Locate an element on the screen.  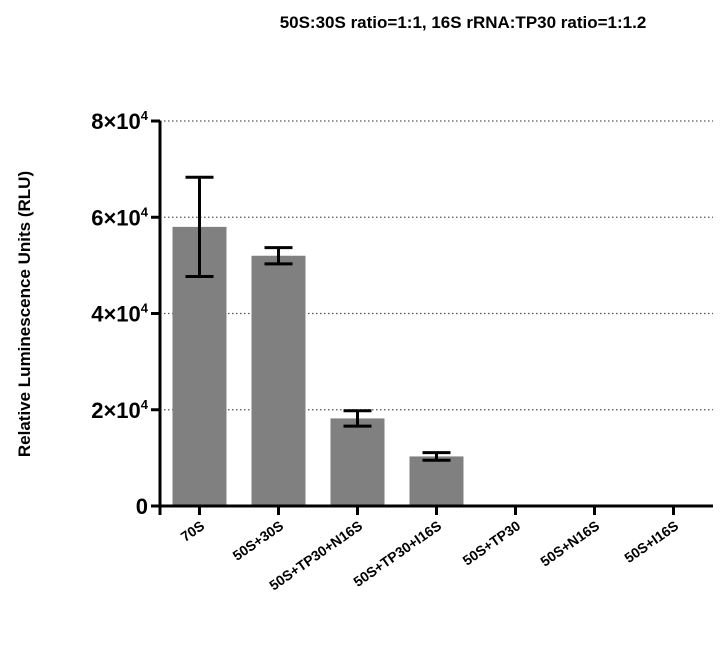
y-tick-labels: 0 2×10⁴ 4×10⁴ 6×10⁴ 8×10⁴ is located at coordinates (120, 313).